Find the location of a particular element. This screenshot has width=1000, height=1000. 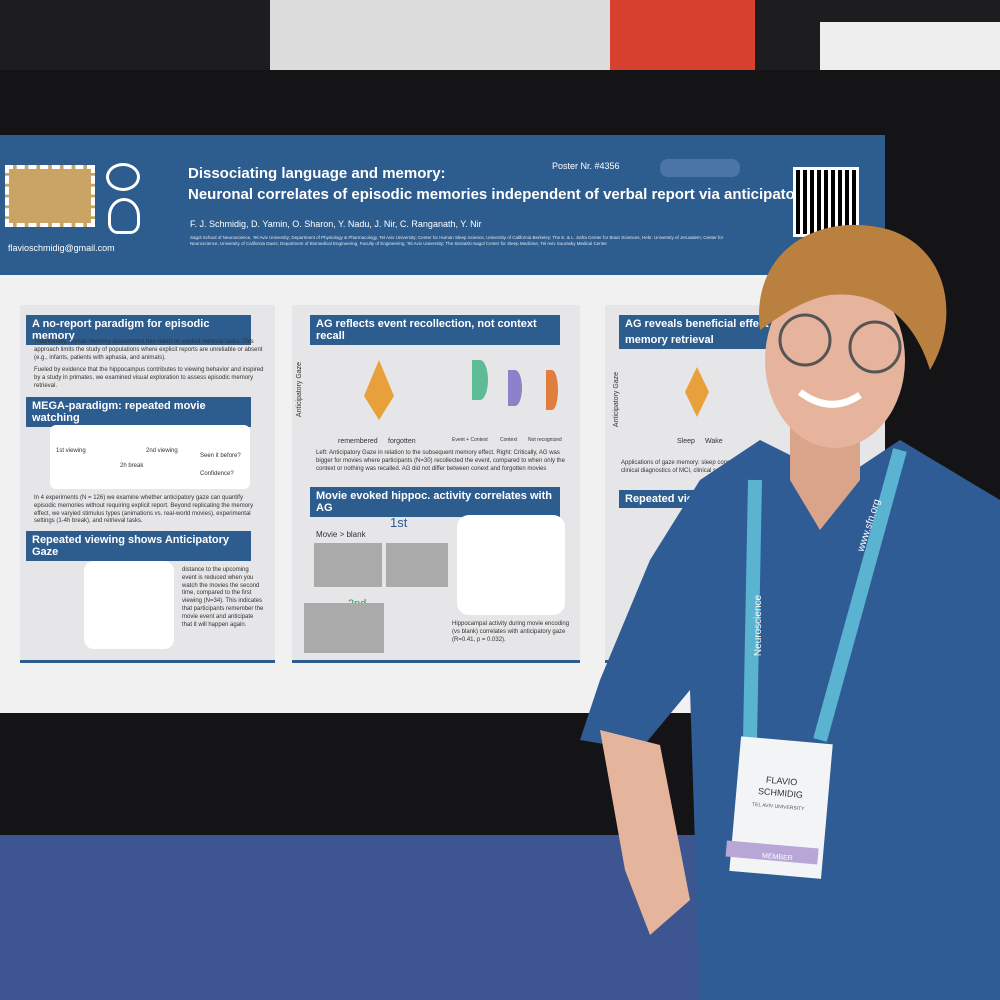

white-sign is located at coordinates (910, 46).